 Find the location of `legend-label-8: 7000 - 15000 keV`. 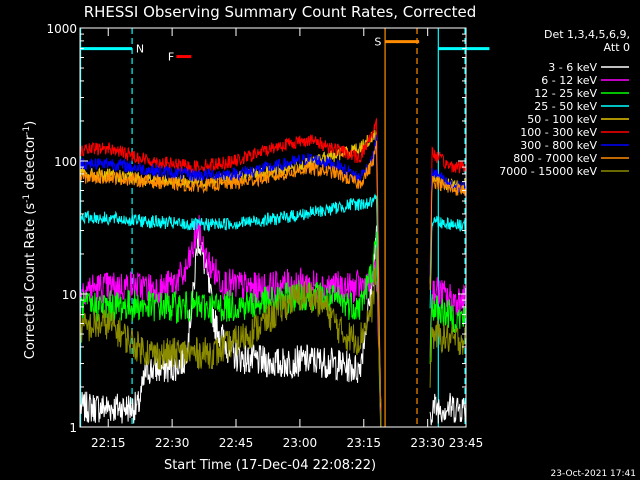

legend-label-8: 7000 - 15000 keV is located at coordinates (548, 171).